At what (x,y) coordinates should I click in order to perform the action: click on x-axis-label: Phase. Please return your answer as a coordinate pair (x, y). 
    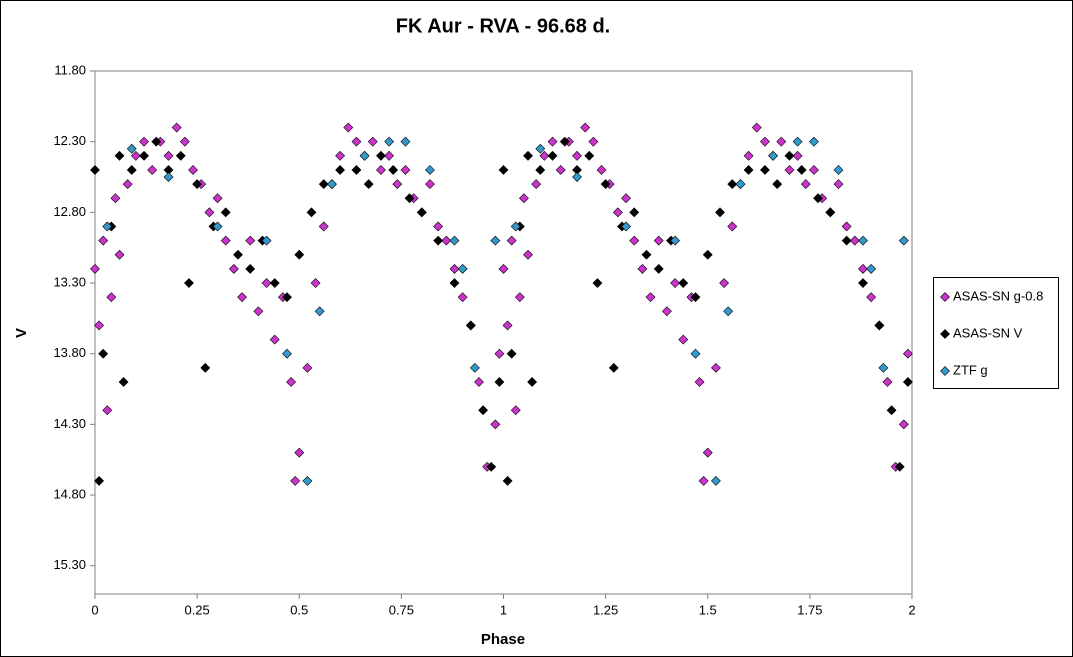
    Looking at the image, I should click on (503, 639).